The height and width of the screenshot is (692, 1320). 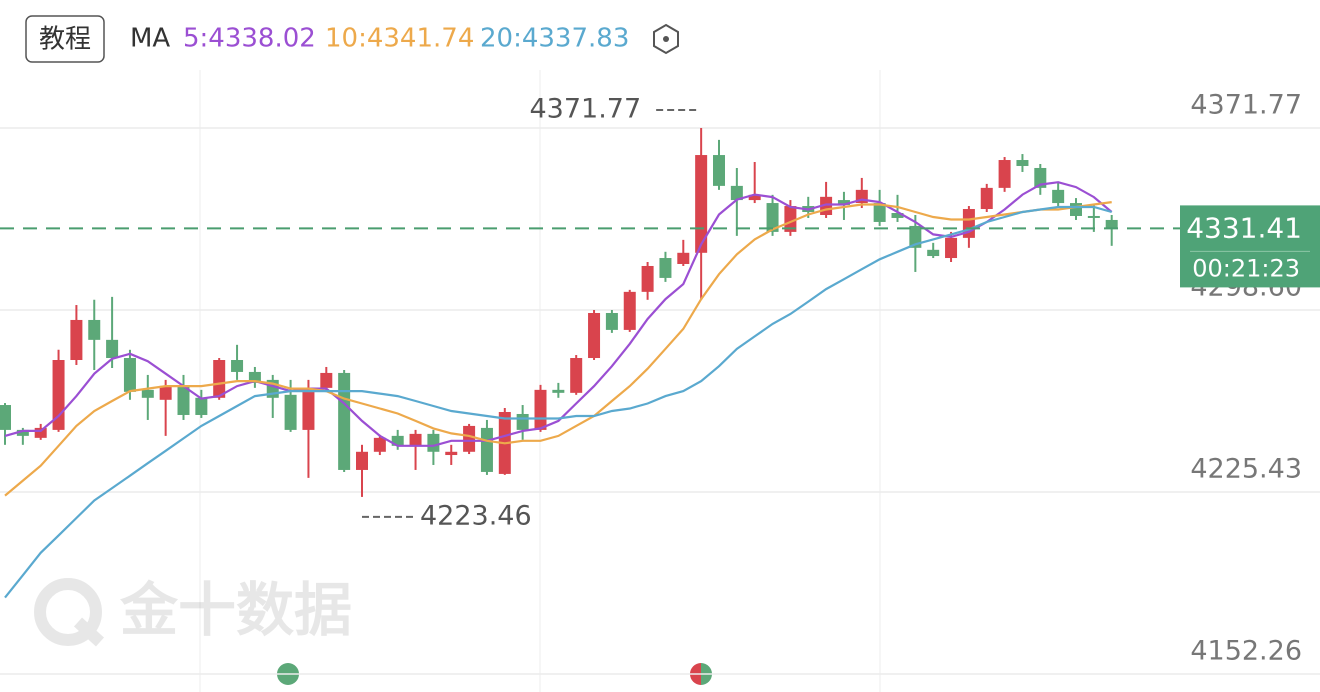 What do you see at coordinates (476, 515) in the screenshot?
I see `low-label: 4223.46` at bounding box center [476, 515].